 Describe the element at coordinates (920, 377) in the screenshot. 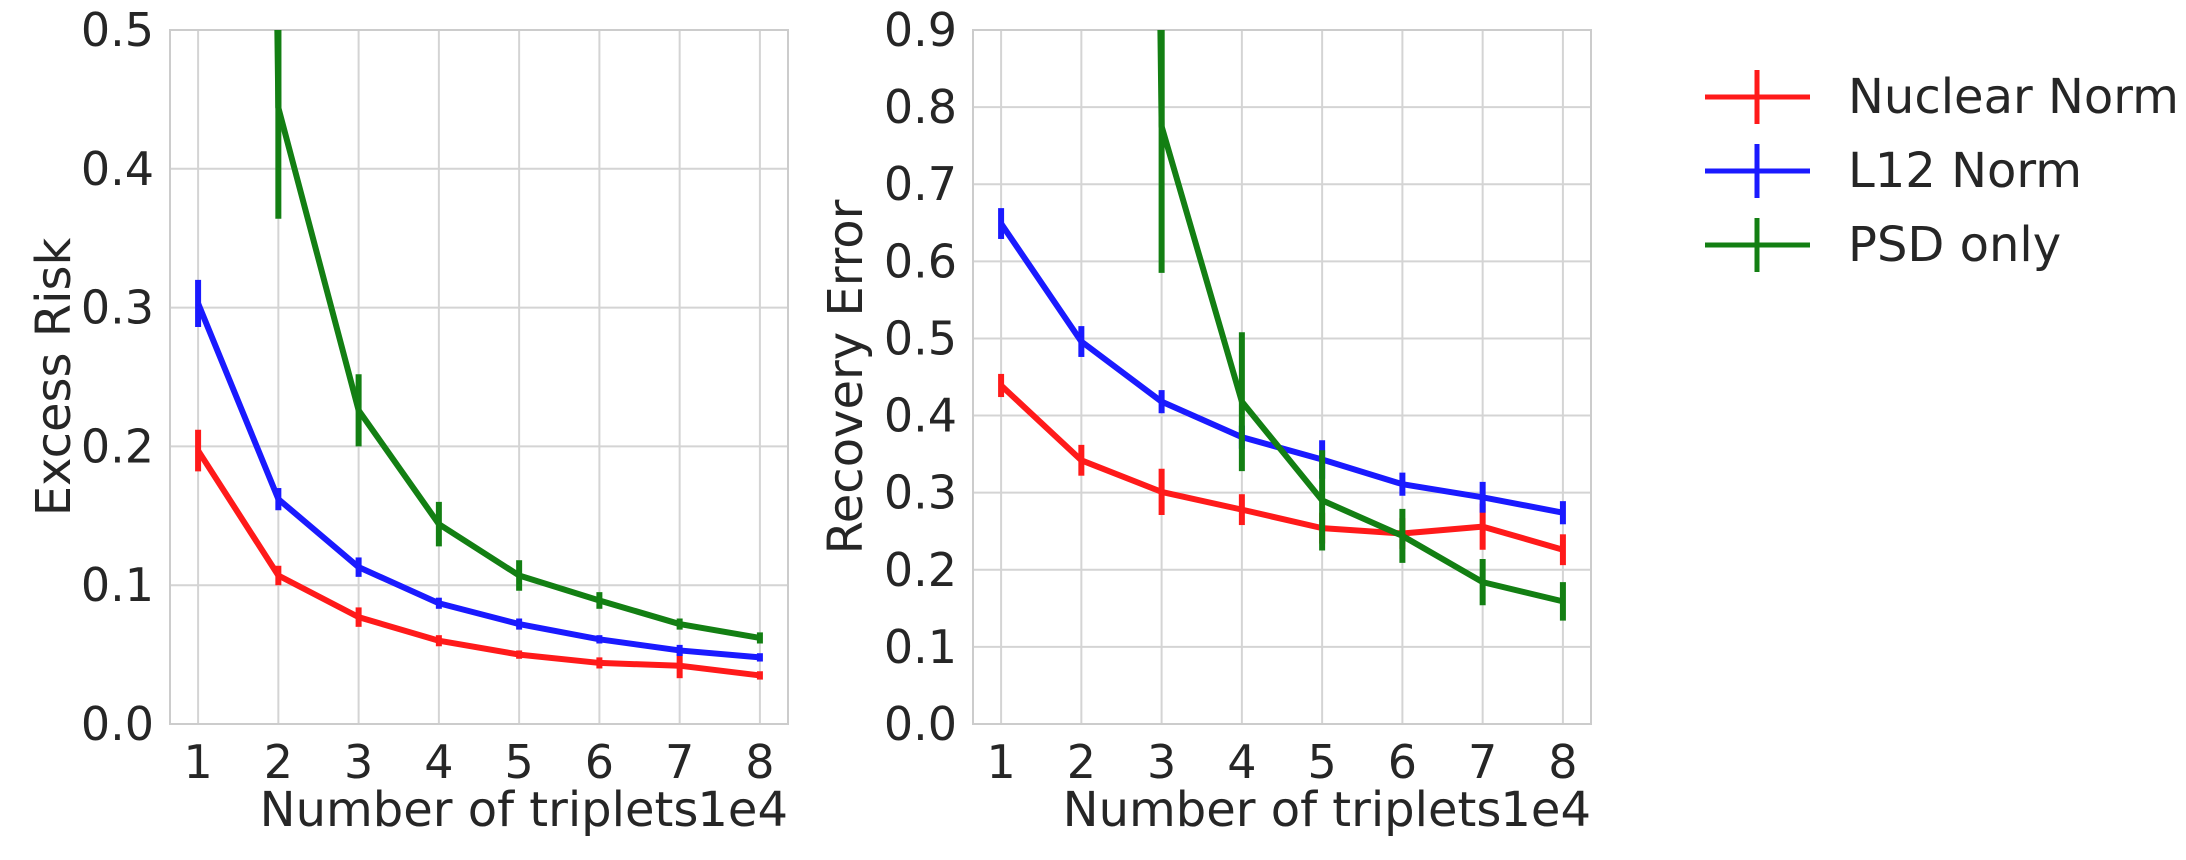

I see `recovery-error-y-ticks: 0.0 0.1 0.2 0.3 0.4 0.5 0.6 0.7 0.8 0.9` at that location.